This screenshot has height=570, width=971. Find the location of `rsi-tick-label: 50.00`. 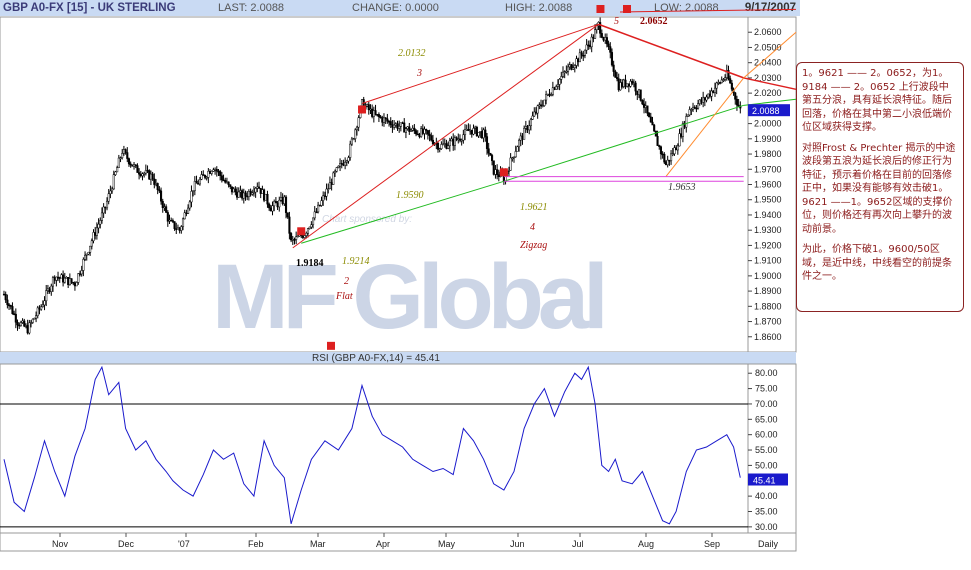

rsi-tick-label: 50.00 is located at coordinates (766, 465).